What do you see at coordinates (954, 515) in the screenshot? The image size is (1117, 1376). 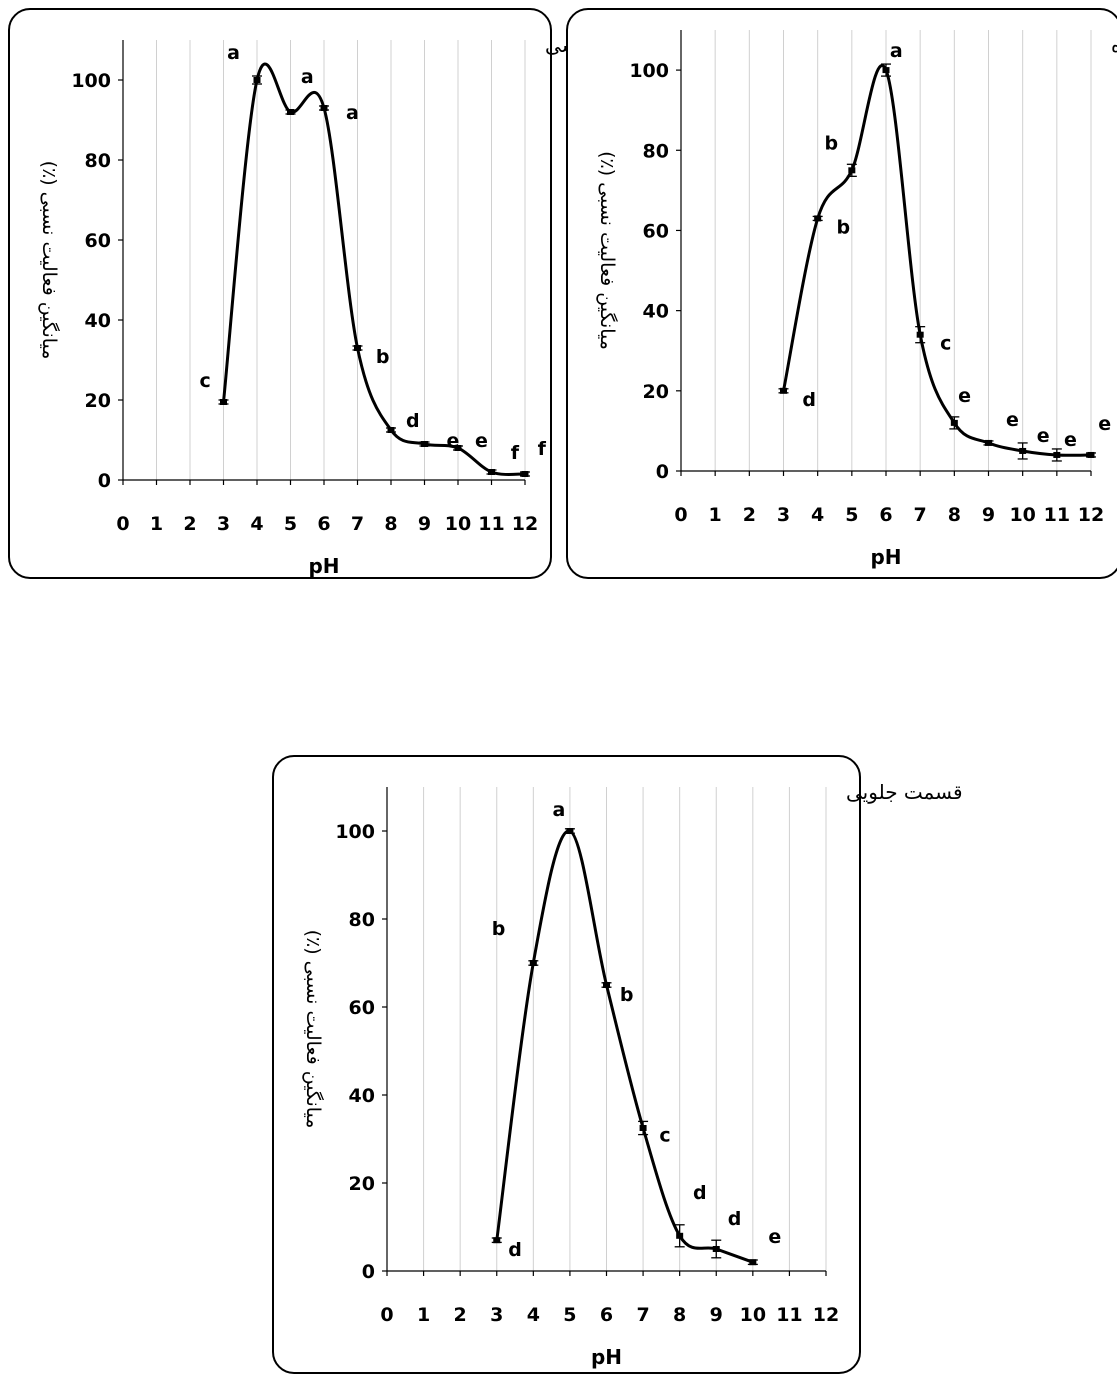 I see `x-tick-label: 8` at bounding box center [954, 515].